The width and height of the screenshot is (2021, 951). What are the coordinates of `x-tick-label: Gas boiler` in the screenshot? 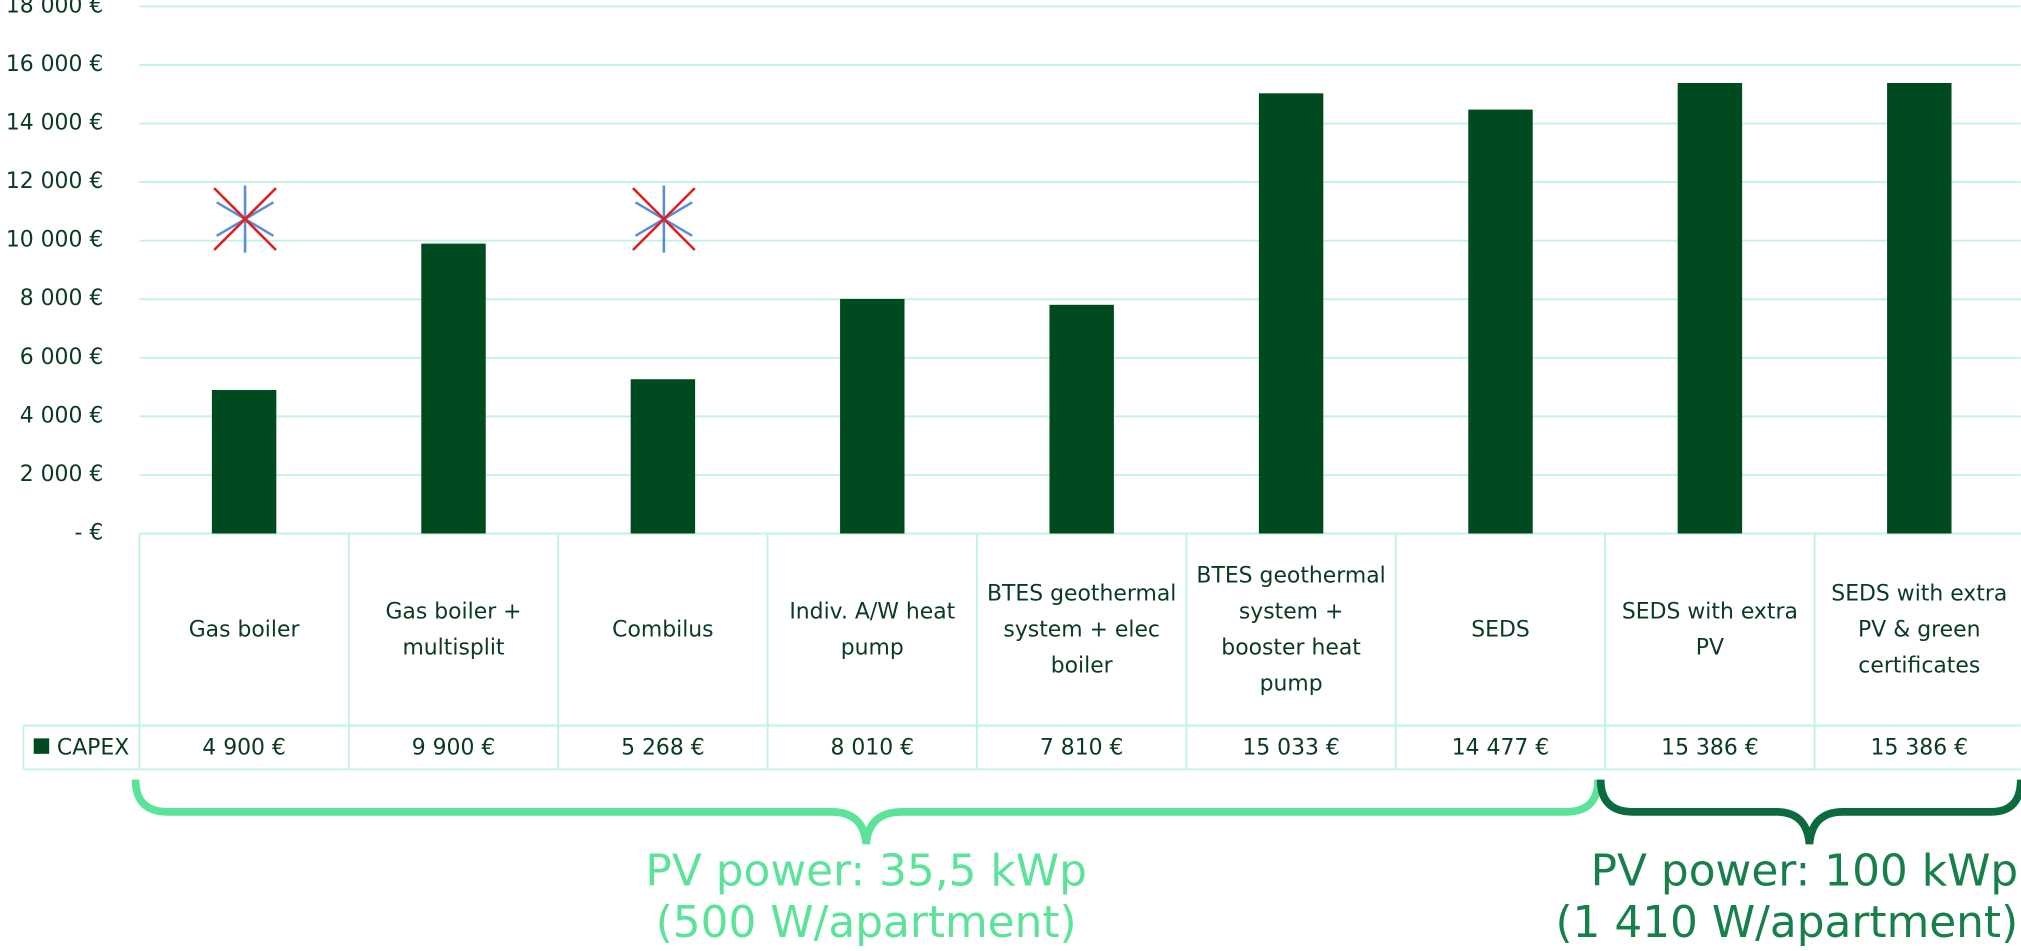 It's located at (244, 629).